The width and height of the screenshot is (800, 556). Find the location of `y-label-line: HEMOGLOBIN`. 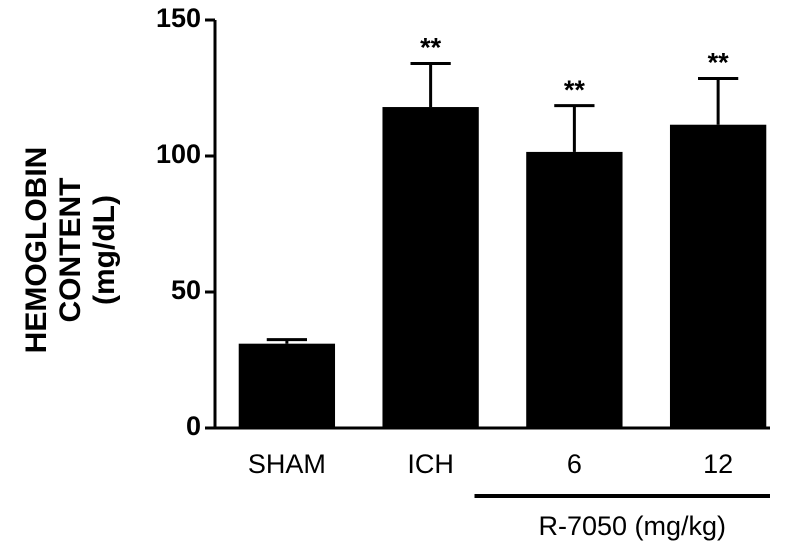

y-label-line: HEMOGLOBIN is located at coordinates (36, 250).